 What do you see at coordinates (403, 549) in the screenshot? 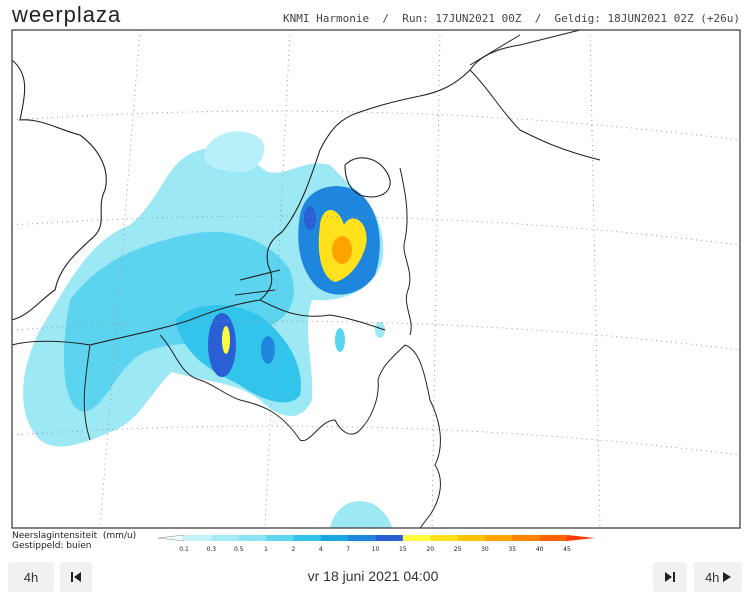
I see `legend-tick-label: 15` at bounding box center [403, 549].